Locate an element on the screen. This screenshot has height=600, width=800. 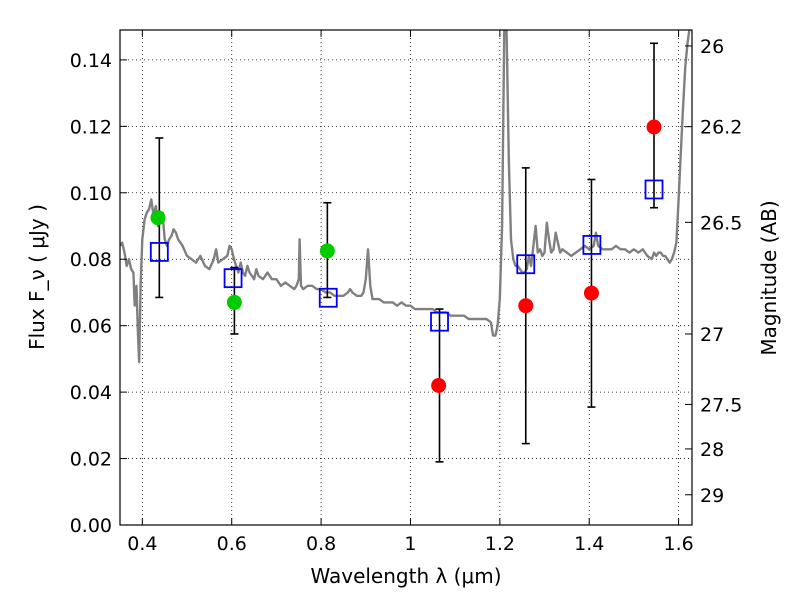
y-tick-label: 0.08 is located at coordinates (91, 260).